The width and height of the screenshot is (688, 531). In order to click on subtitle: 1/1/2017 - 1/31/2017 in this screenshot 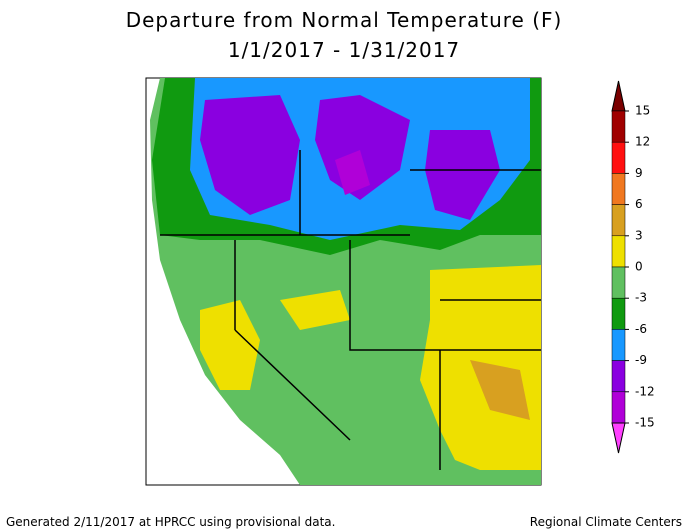, I will do `click(344, 50)`.